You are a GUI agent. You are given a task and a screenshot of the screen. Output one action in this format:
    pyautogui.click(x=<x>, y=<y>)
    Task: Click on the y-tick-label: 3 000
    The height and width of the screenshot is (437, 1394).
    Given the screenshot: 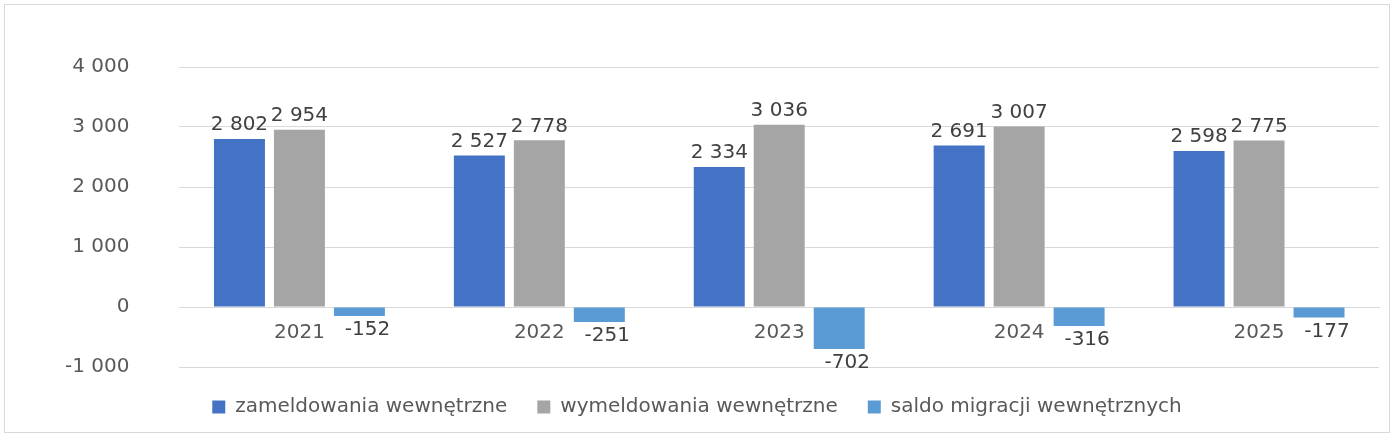 What is the action you would take?
    pyautogui.click(x=101, y=125)
    